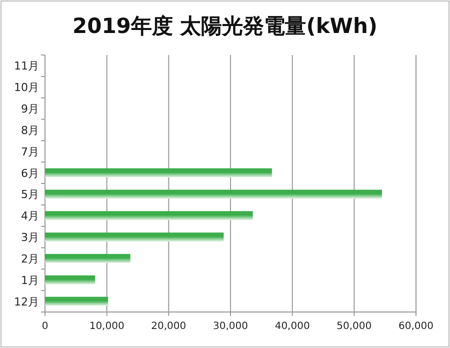 The height and width of the screenshot is (348, 450). What do you see at coordinates (26, 66) in the screenshot?
I see `y-tick-label: 11月` at bounding box center [26, 66].